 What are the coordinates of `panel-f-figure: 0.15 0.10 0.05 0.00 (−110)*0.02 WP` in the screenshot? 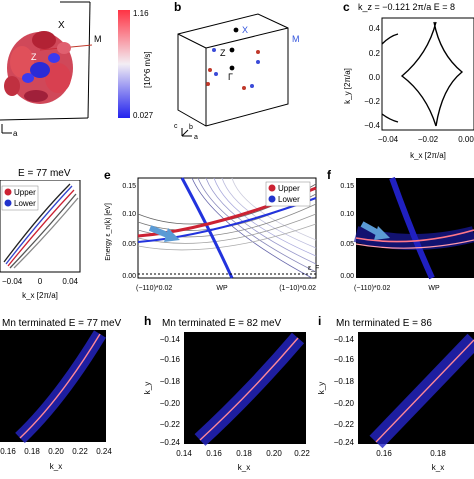 It's located at (407, 234).